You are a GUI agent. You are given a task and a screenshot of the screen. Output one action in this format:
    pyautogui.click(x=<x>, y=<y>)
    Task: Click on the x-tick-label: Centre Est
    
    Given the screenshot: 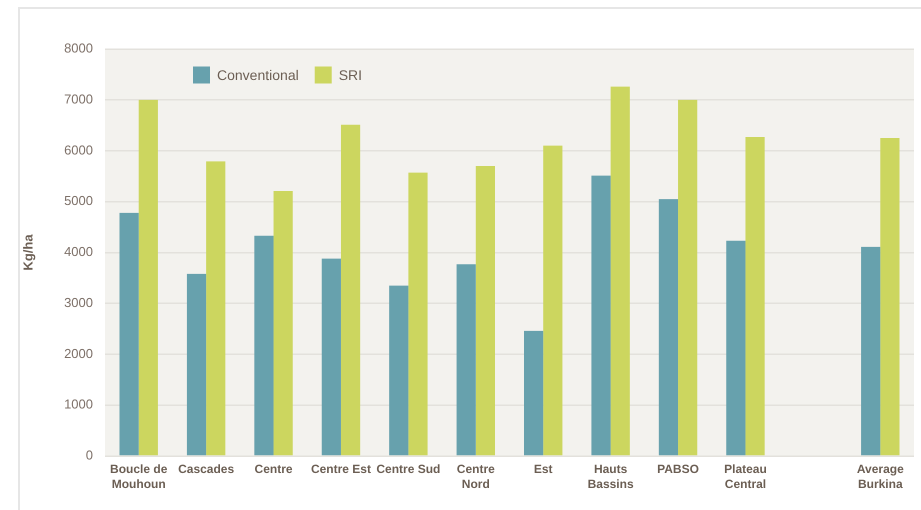 What is the action you would take?
    pyautogui.click(x=340, y=469)
    